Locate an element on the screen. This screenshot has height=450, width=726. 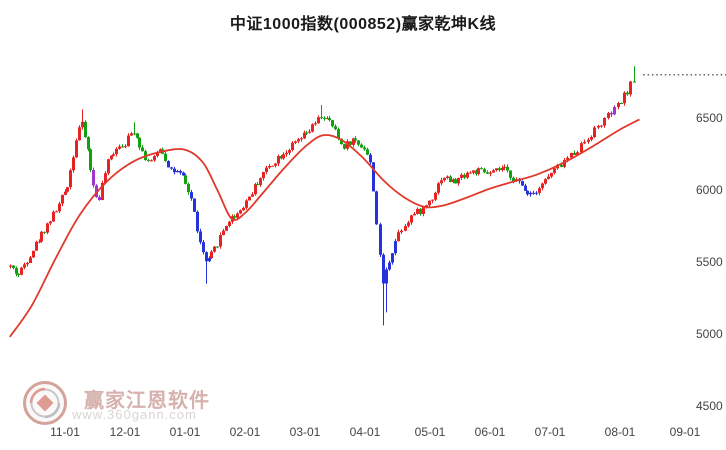
x-axis-label: 06-01 is located at coordinates (490, 432).